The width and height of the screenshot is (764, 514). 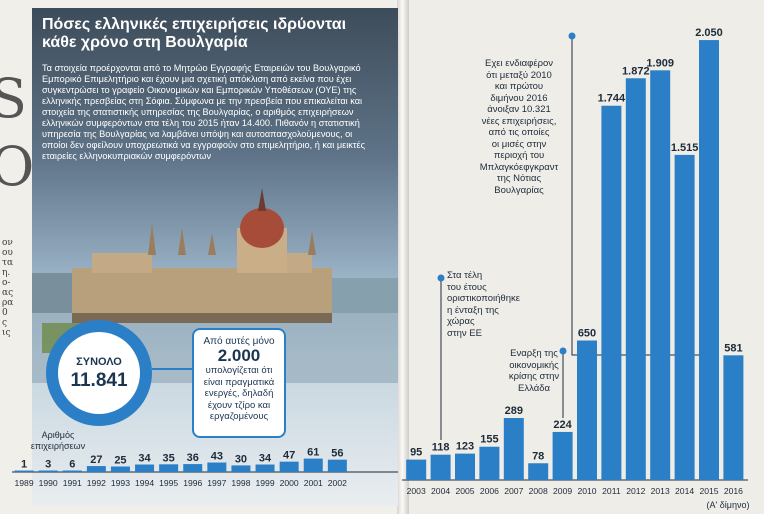 What do you see at coordinates (416, 491) in the screenshot?
I see `year-label-2003: 2003` at bounding box center [416, 491].